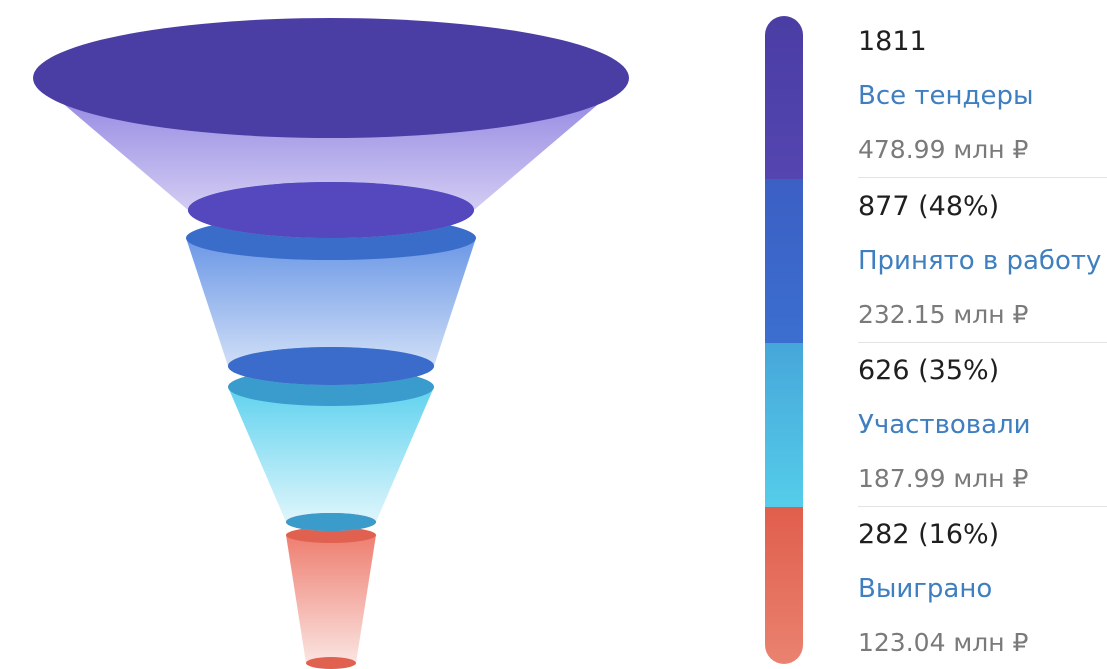 This screenshot has width=1107, height=669. Describe the element at coordinates (944, 425) in the screenshot. I see `stage-label: Участвовали` at that location.